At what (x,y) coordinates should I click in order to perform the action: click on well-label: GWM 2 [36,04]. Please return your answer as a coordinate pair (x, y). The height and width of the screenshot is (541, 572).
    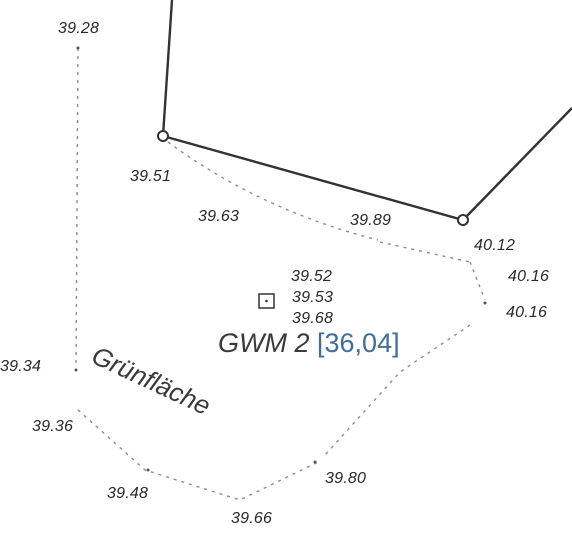
    Looking at the image, I should click on (309, 343).